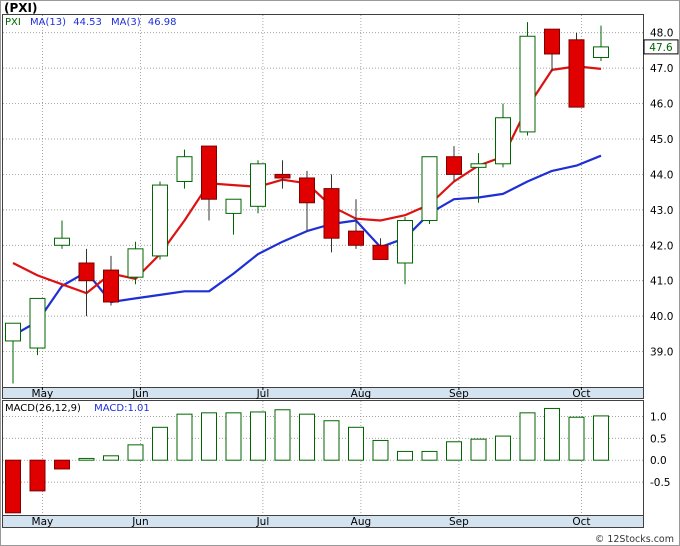  I want to click on macd-xtick-label: Oct, so click(581, 522).